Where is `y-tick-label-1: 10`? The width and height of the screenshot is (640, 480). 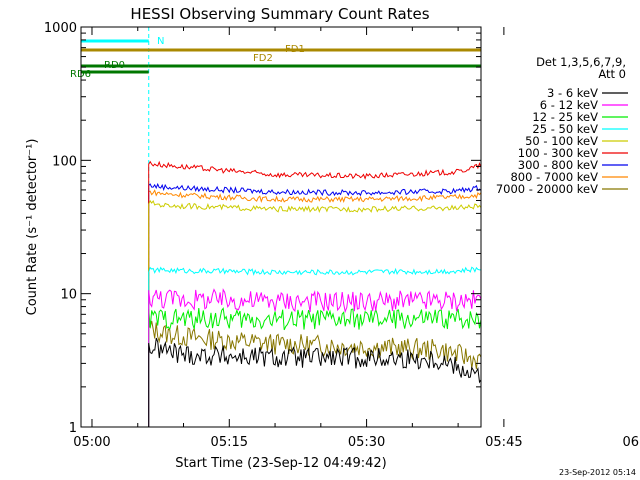 y-tick-label-1: 10 is located at coordinates (68, 295).